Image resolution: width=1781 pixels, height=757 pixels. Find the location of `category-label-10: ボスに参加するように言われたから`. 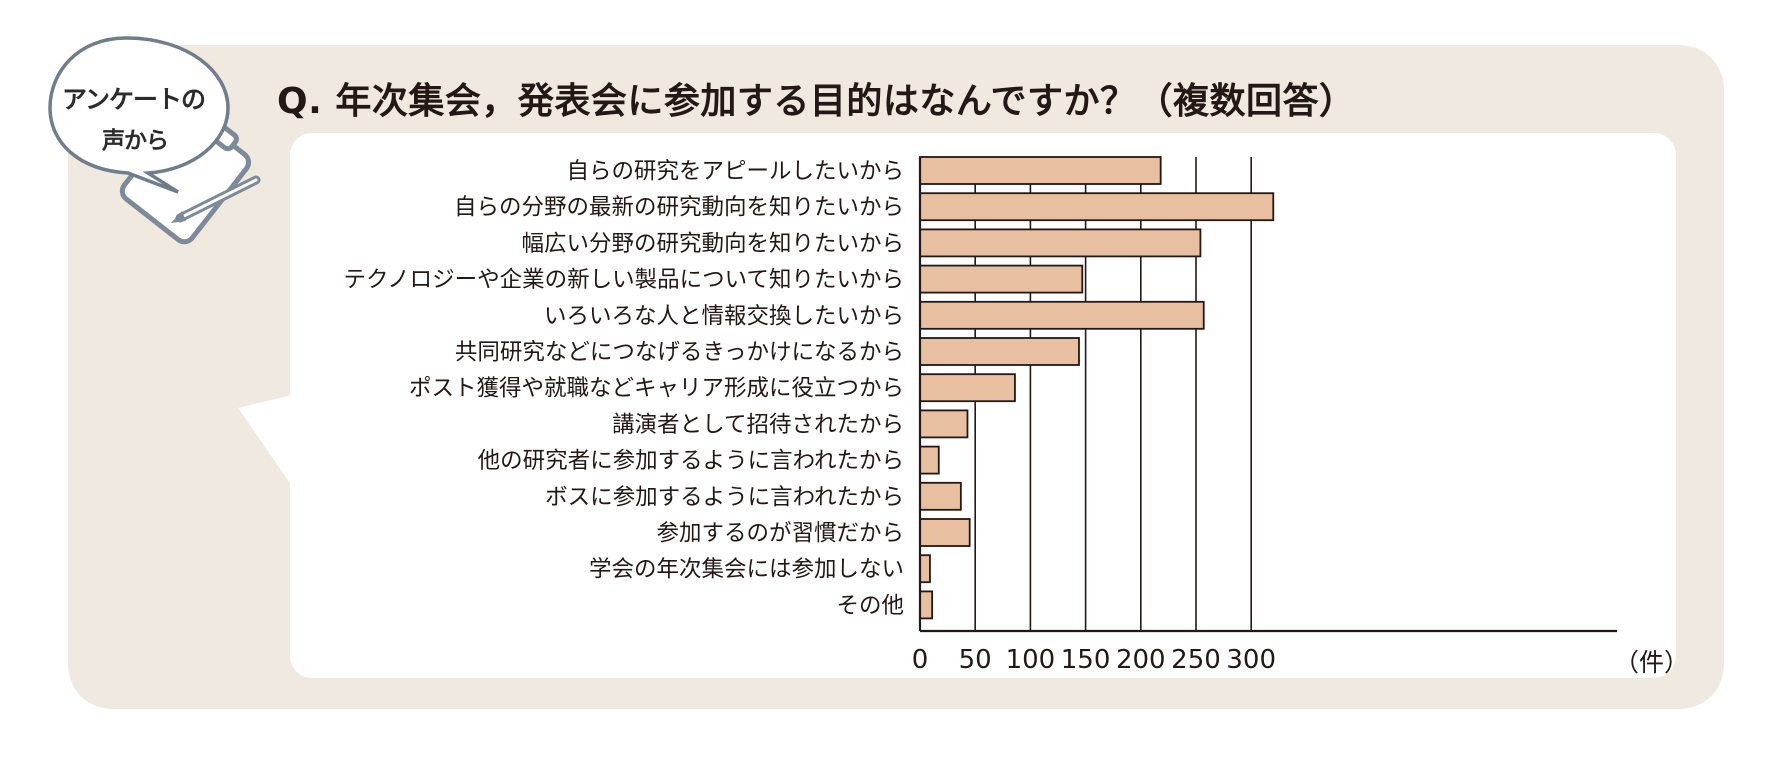

category-label-10: ボスに参加するように言われたから is located at coordinates (724, 497).